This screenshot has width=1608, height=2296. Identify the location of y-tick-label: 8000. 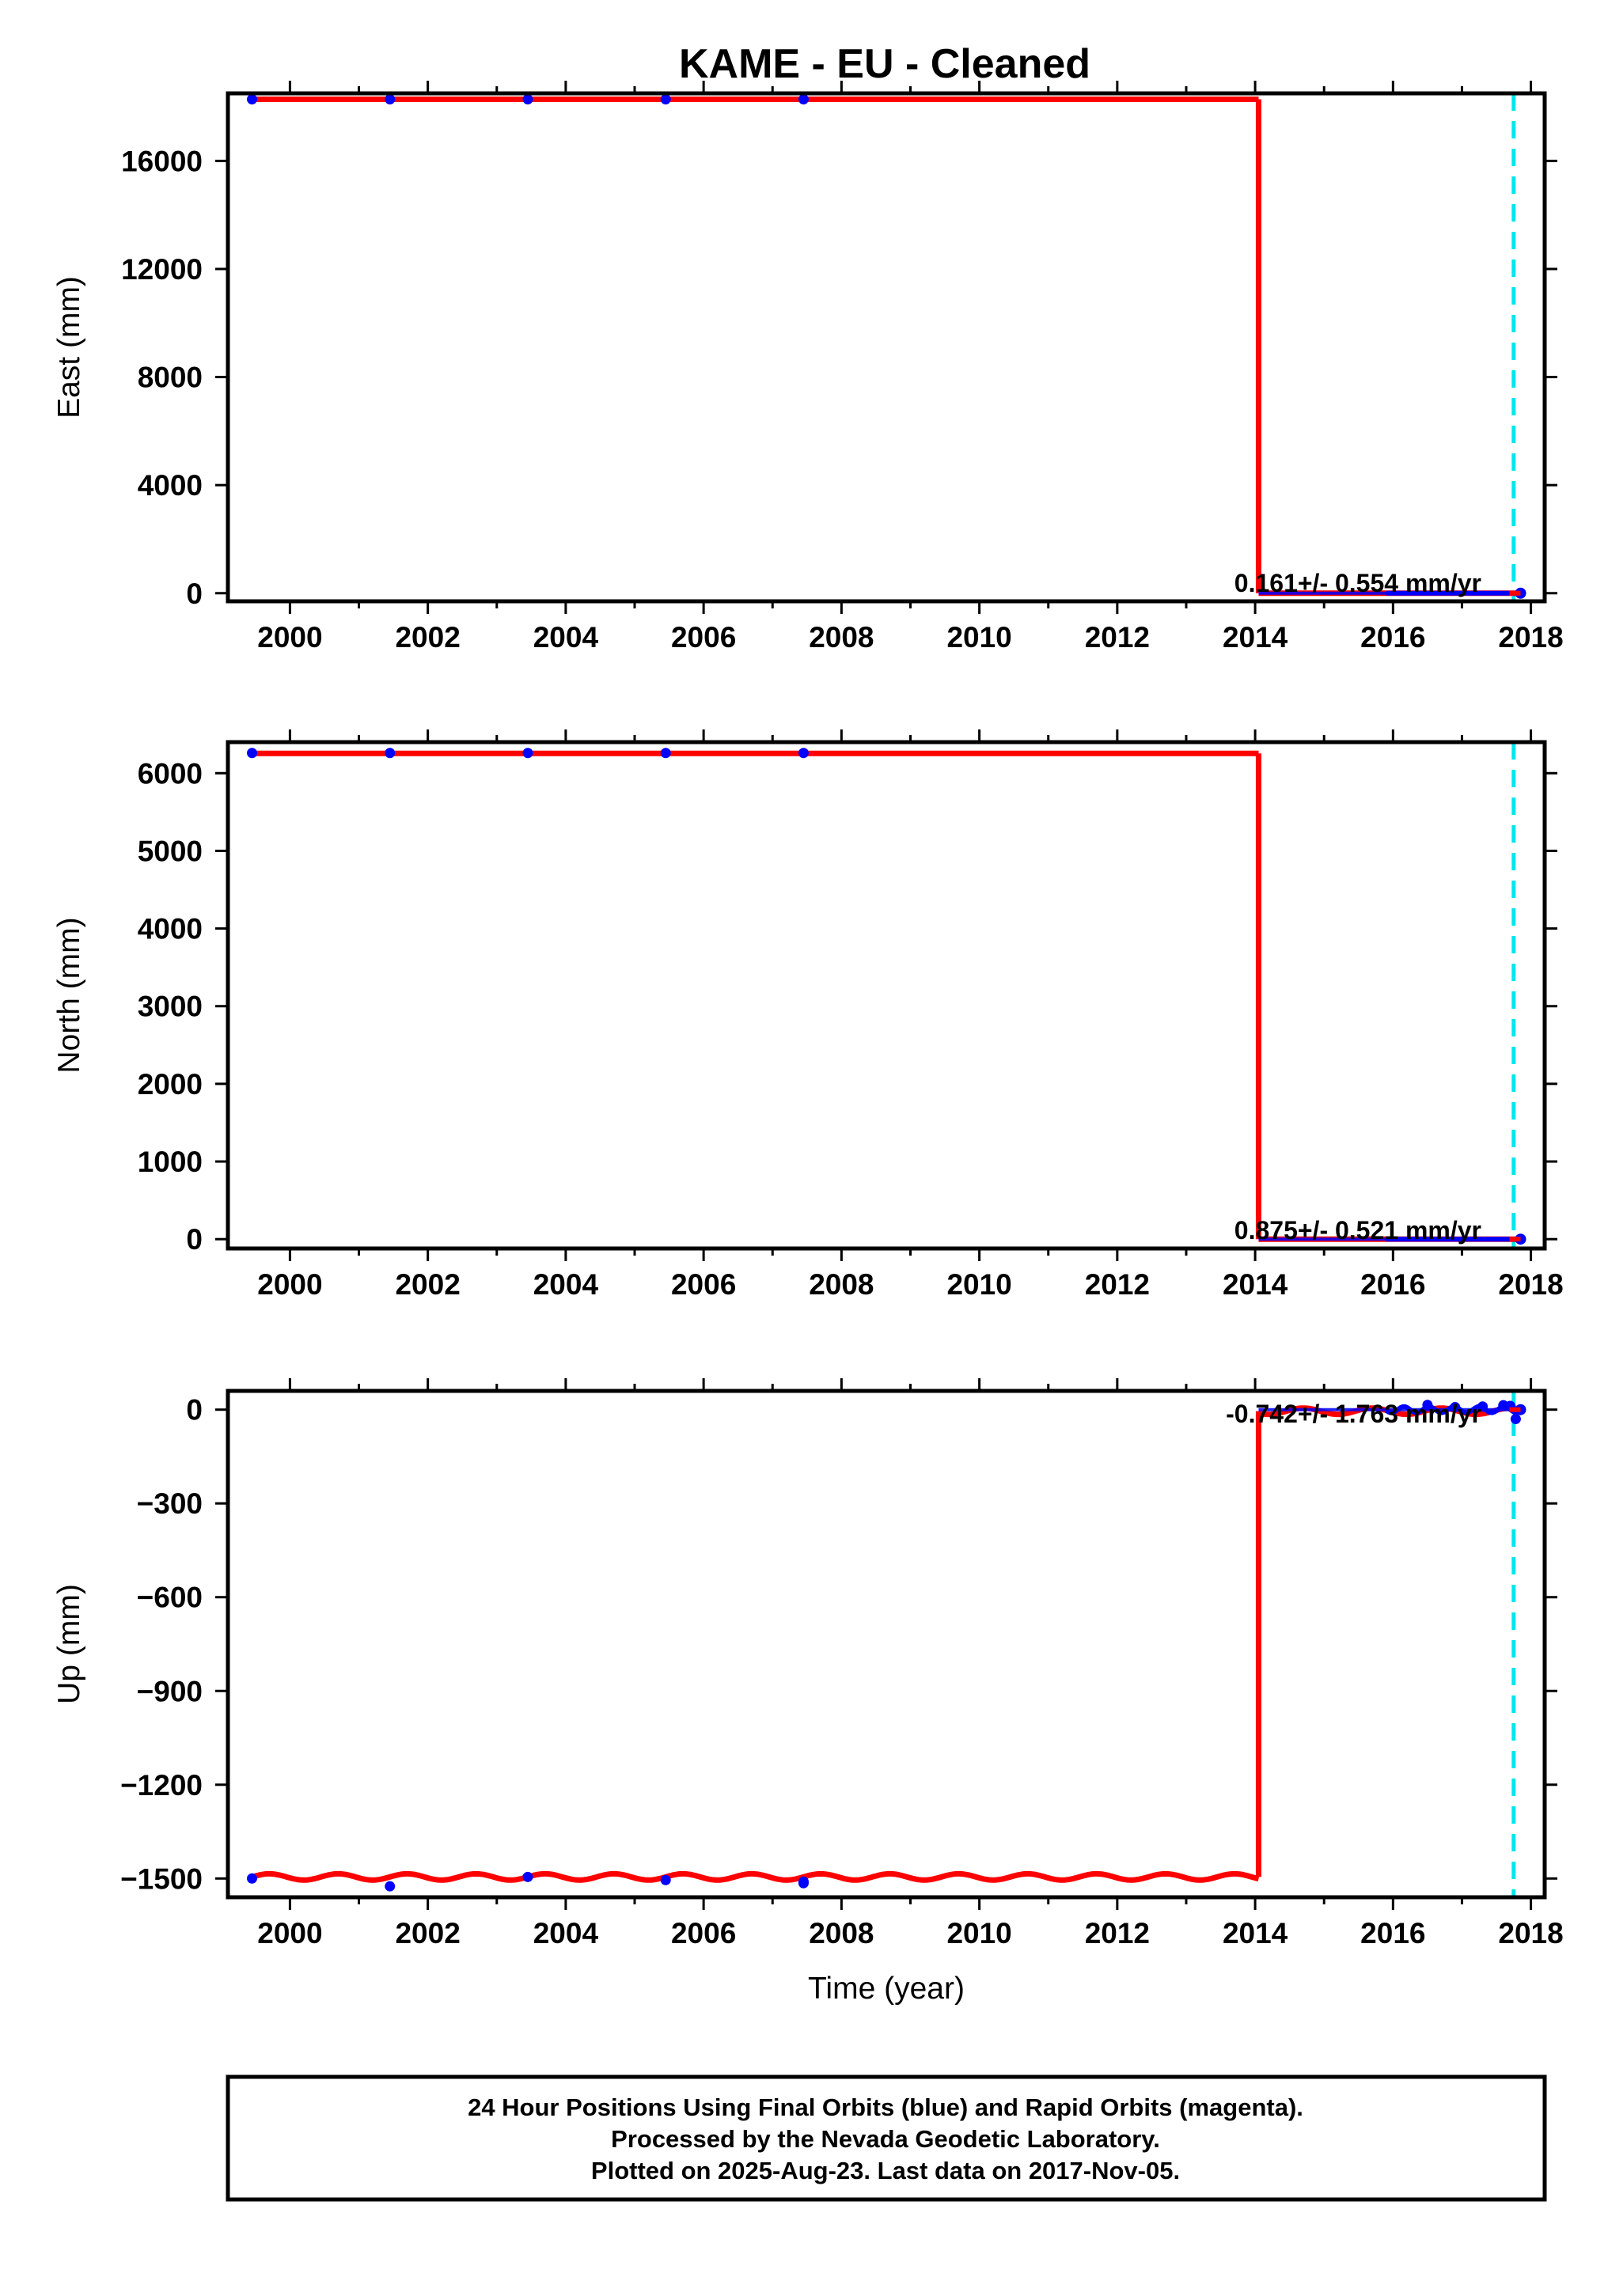
(170, 378).